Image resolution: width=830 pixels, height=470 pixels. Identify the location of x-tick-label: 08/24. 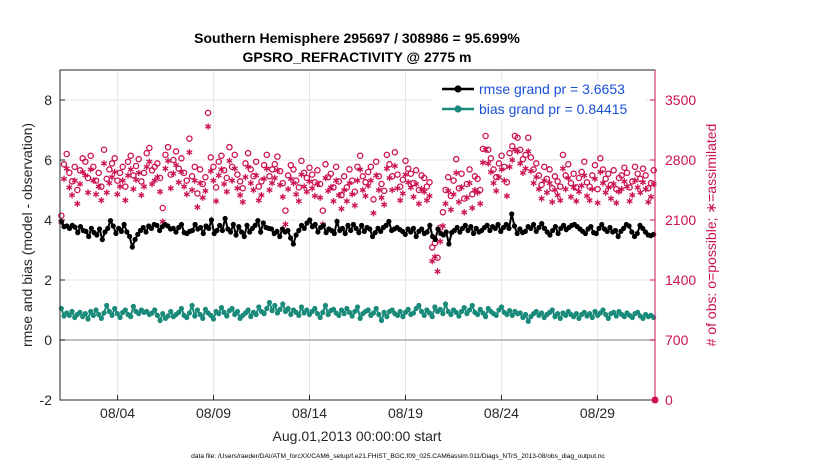
(501, 413).